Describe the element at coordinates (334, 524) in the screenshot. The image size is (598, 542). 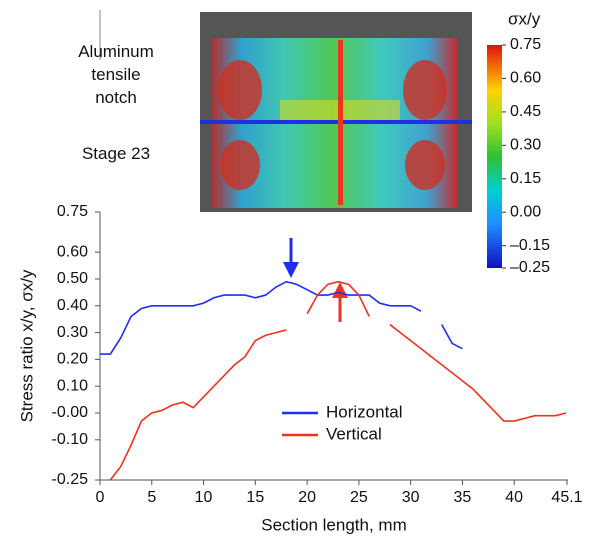
I see `x-axis-title: Section length, mm` at that location.